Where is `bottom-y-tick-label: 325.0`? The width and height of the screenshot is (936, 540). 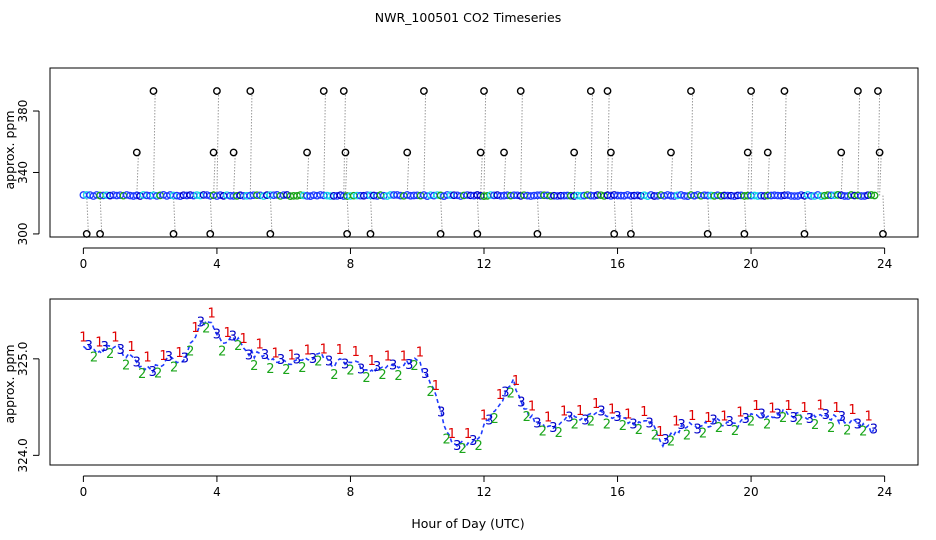 bottom-y-tick-label: 325.0 is located at coordinates (23, 359).